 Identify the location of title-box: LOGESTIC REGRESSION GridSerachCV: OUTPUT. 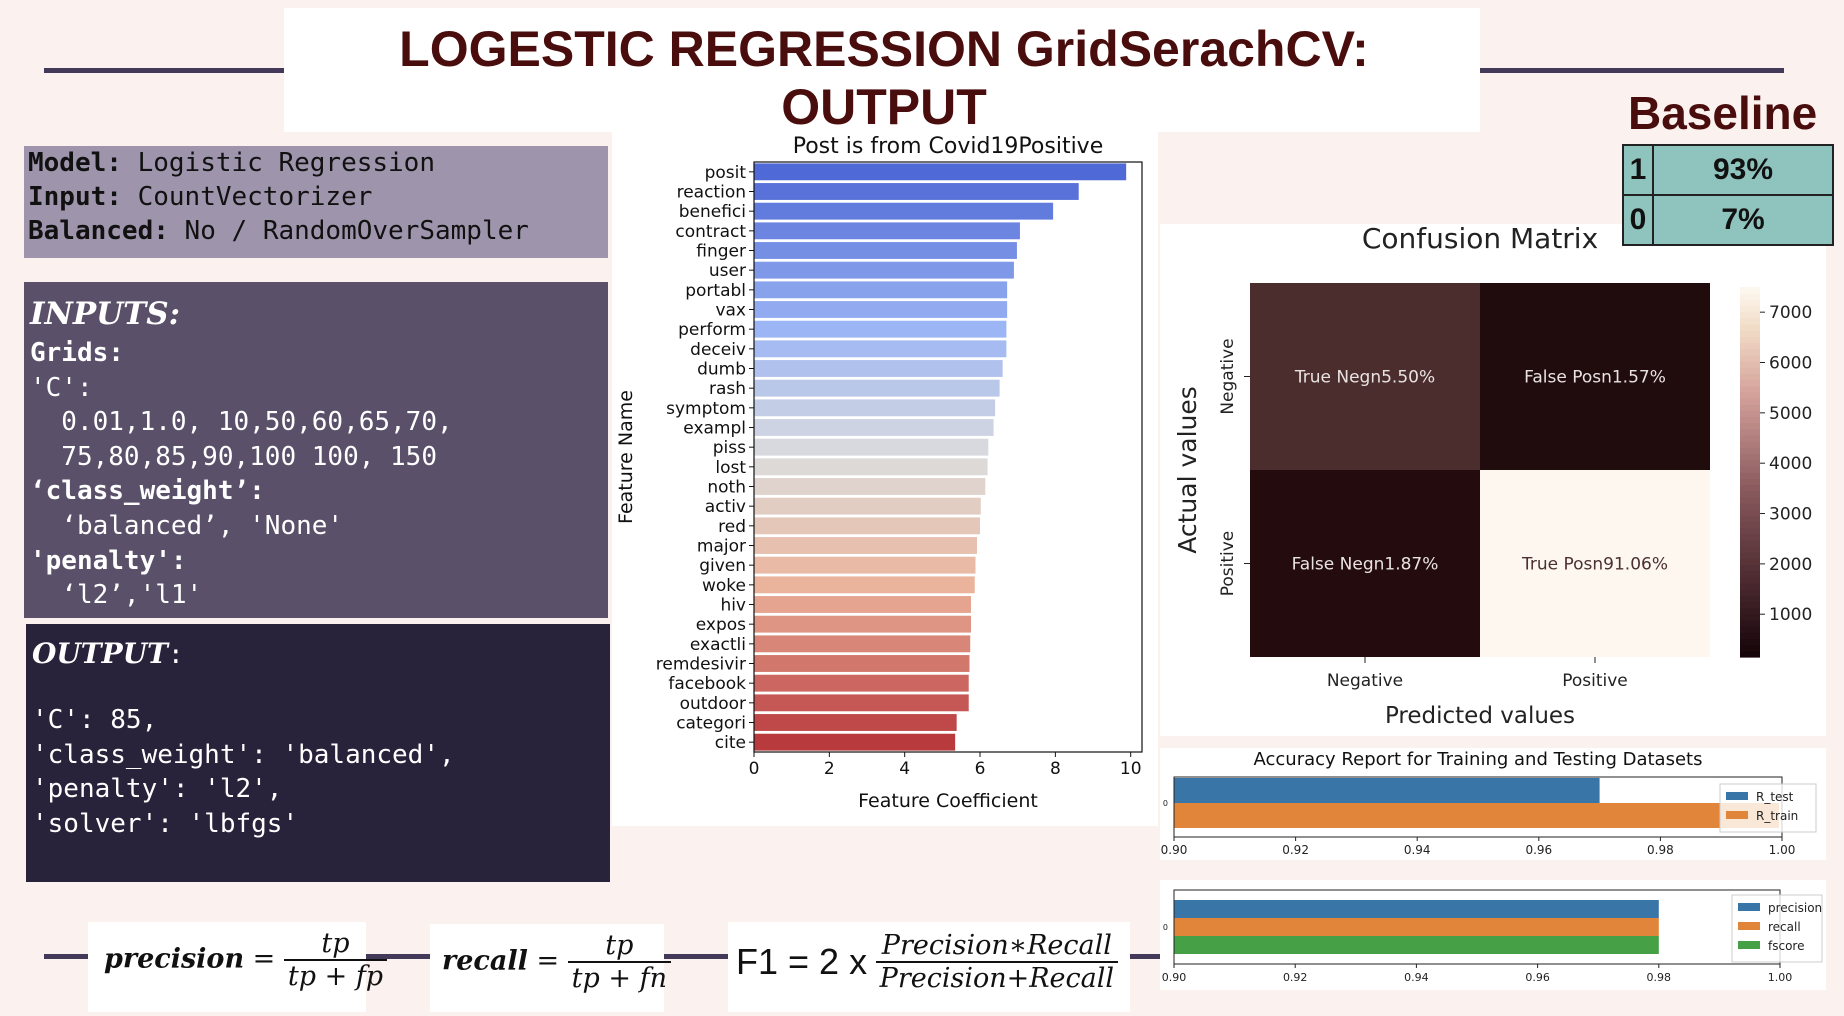
(882, 71).